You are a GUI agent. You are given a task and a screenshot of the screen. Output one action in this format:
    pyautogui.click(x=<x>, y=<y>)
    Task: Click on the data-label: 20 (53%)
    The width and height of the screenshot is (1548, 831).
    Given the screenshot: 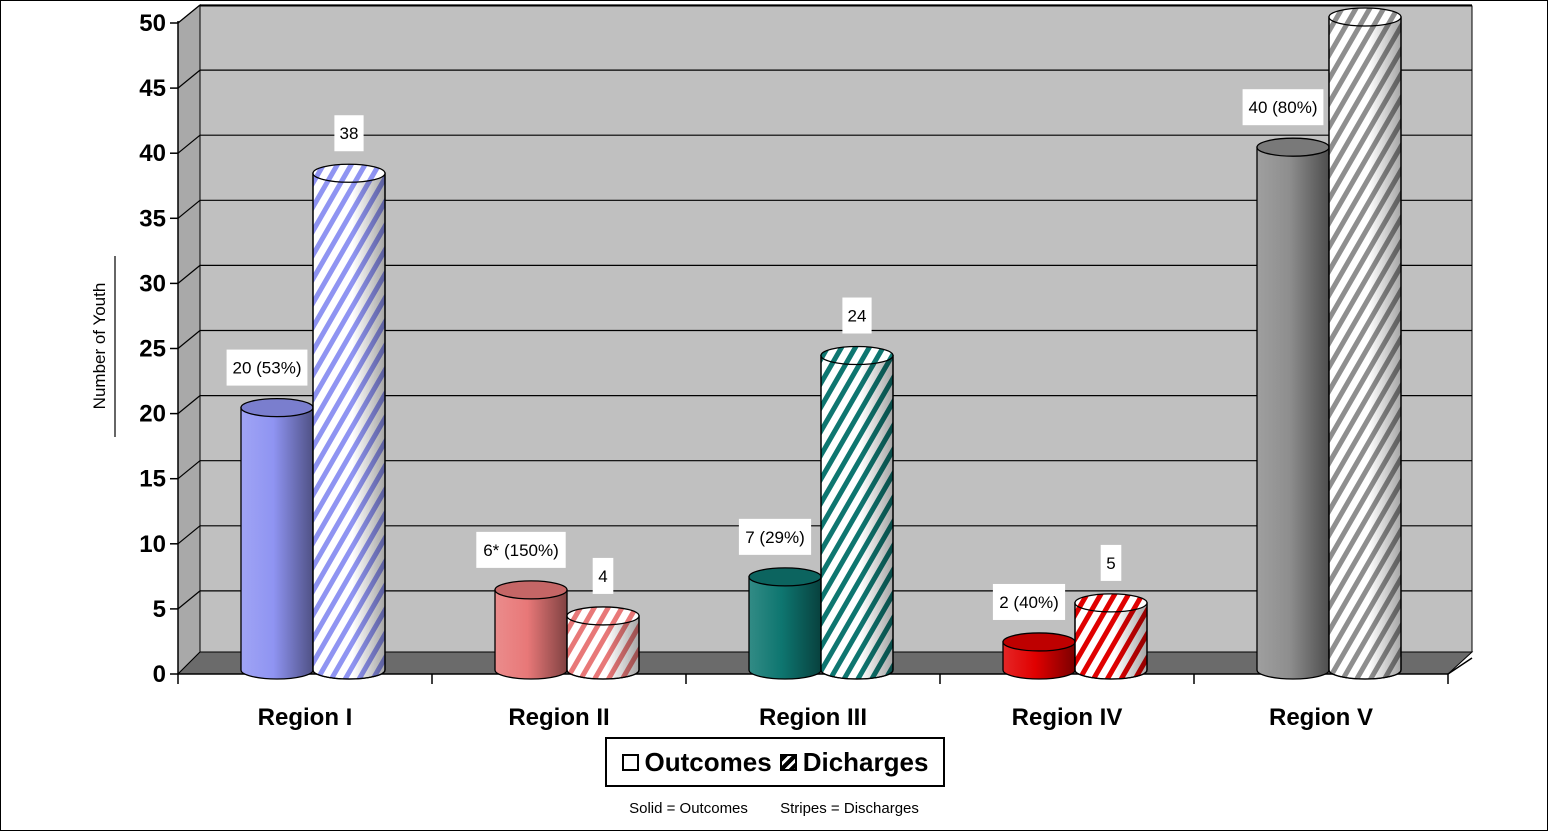 What is the action you would take?
    pyautogui.click(x=267, y=367)
    